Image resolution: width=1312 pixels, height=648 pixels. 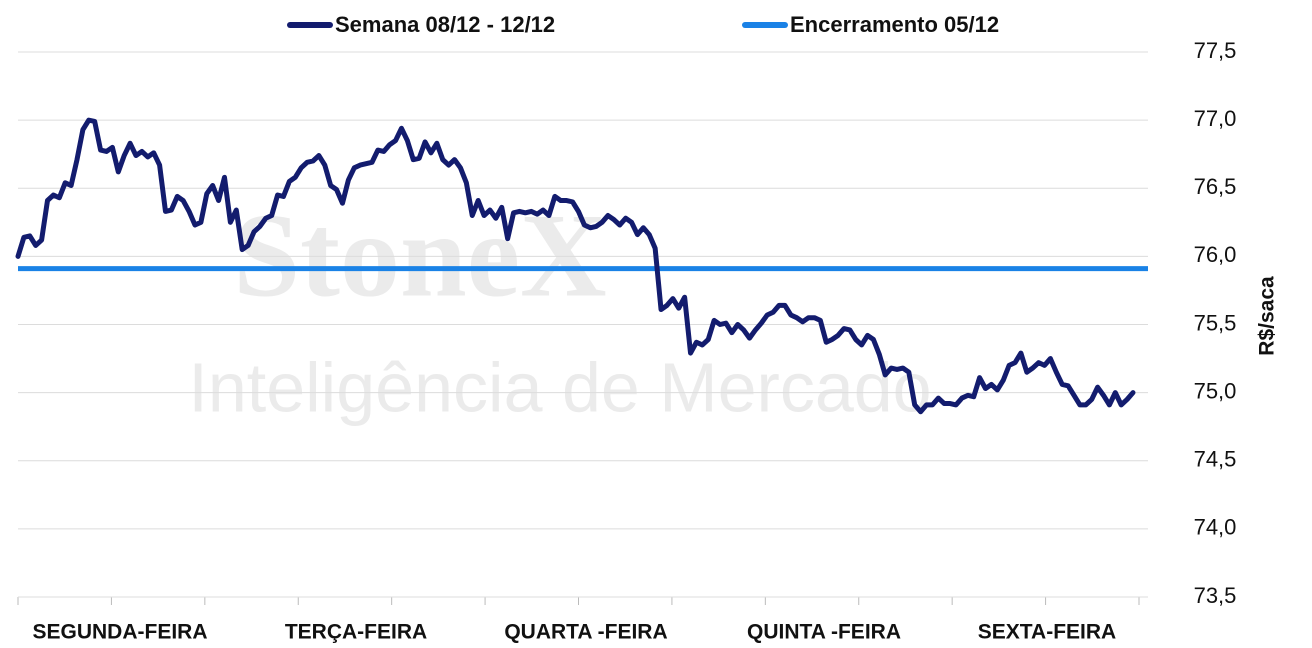 I want to click on x-tick-label: SEXTA-FEIRA, so click(x=1047, y=632).